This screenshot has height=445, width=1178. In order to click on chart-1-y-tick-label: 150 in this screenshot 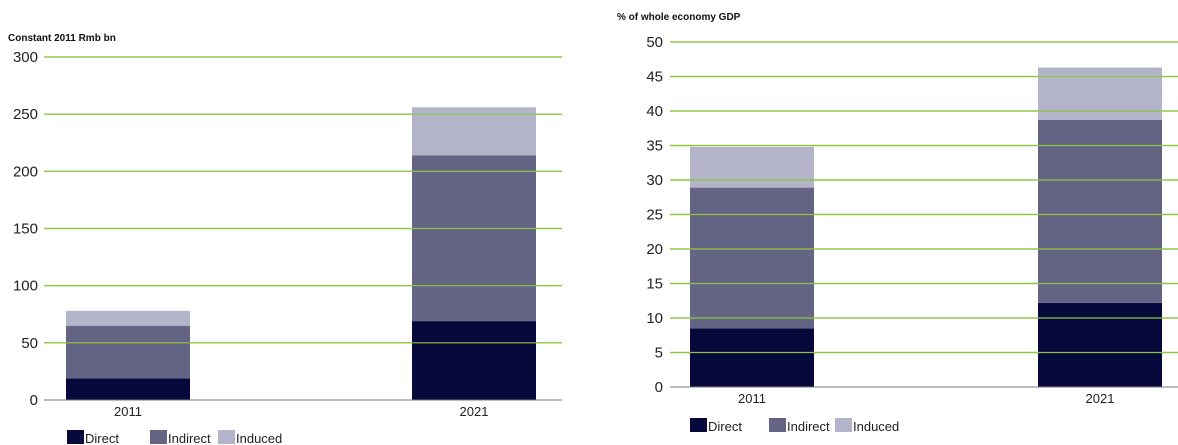, I will do `click(25, 229)`.